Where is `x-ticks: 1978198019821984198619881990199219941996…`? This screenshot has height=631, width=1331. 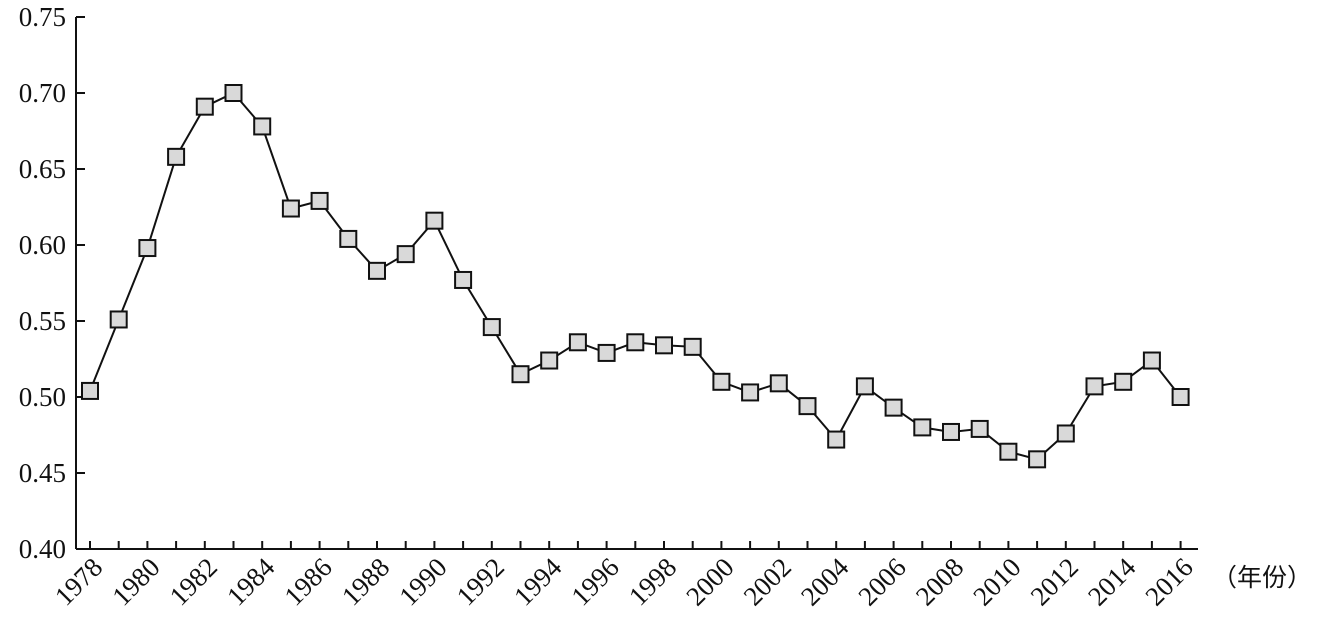
x-ticks: 1978198019821984198619881990199219941996… is located at coordinates (624, 576).